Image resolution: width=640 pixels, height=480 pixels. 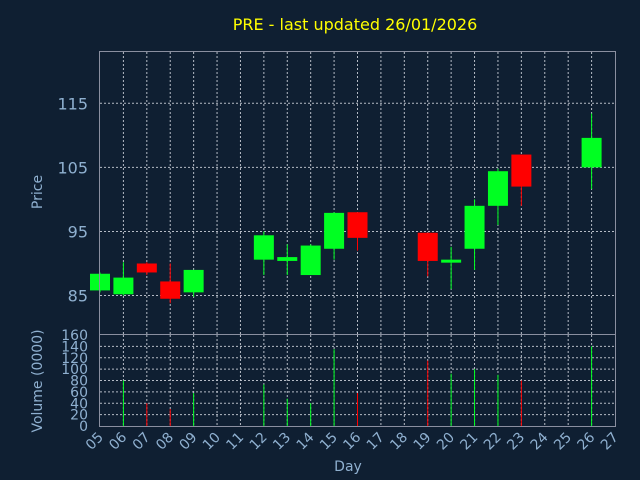 What do you see at coordinates (72, 103) in the screenshot?
I see `price-tick-label: 115` at bounding box center [72, 103].